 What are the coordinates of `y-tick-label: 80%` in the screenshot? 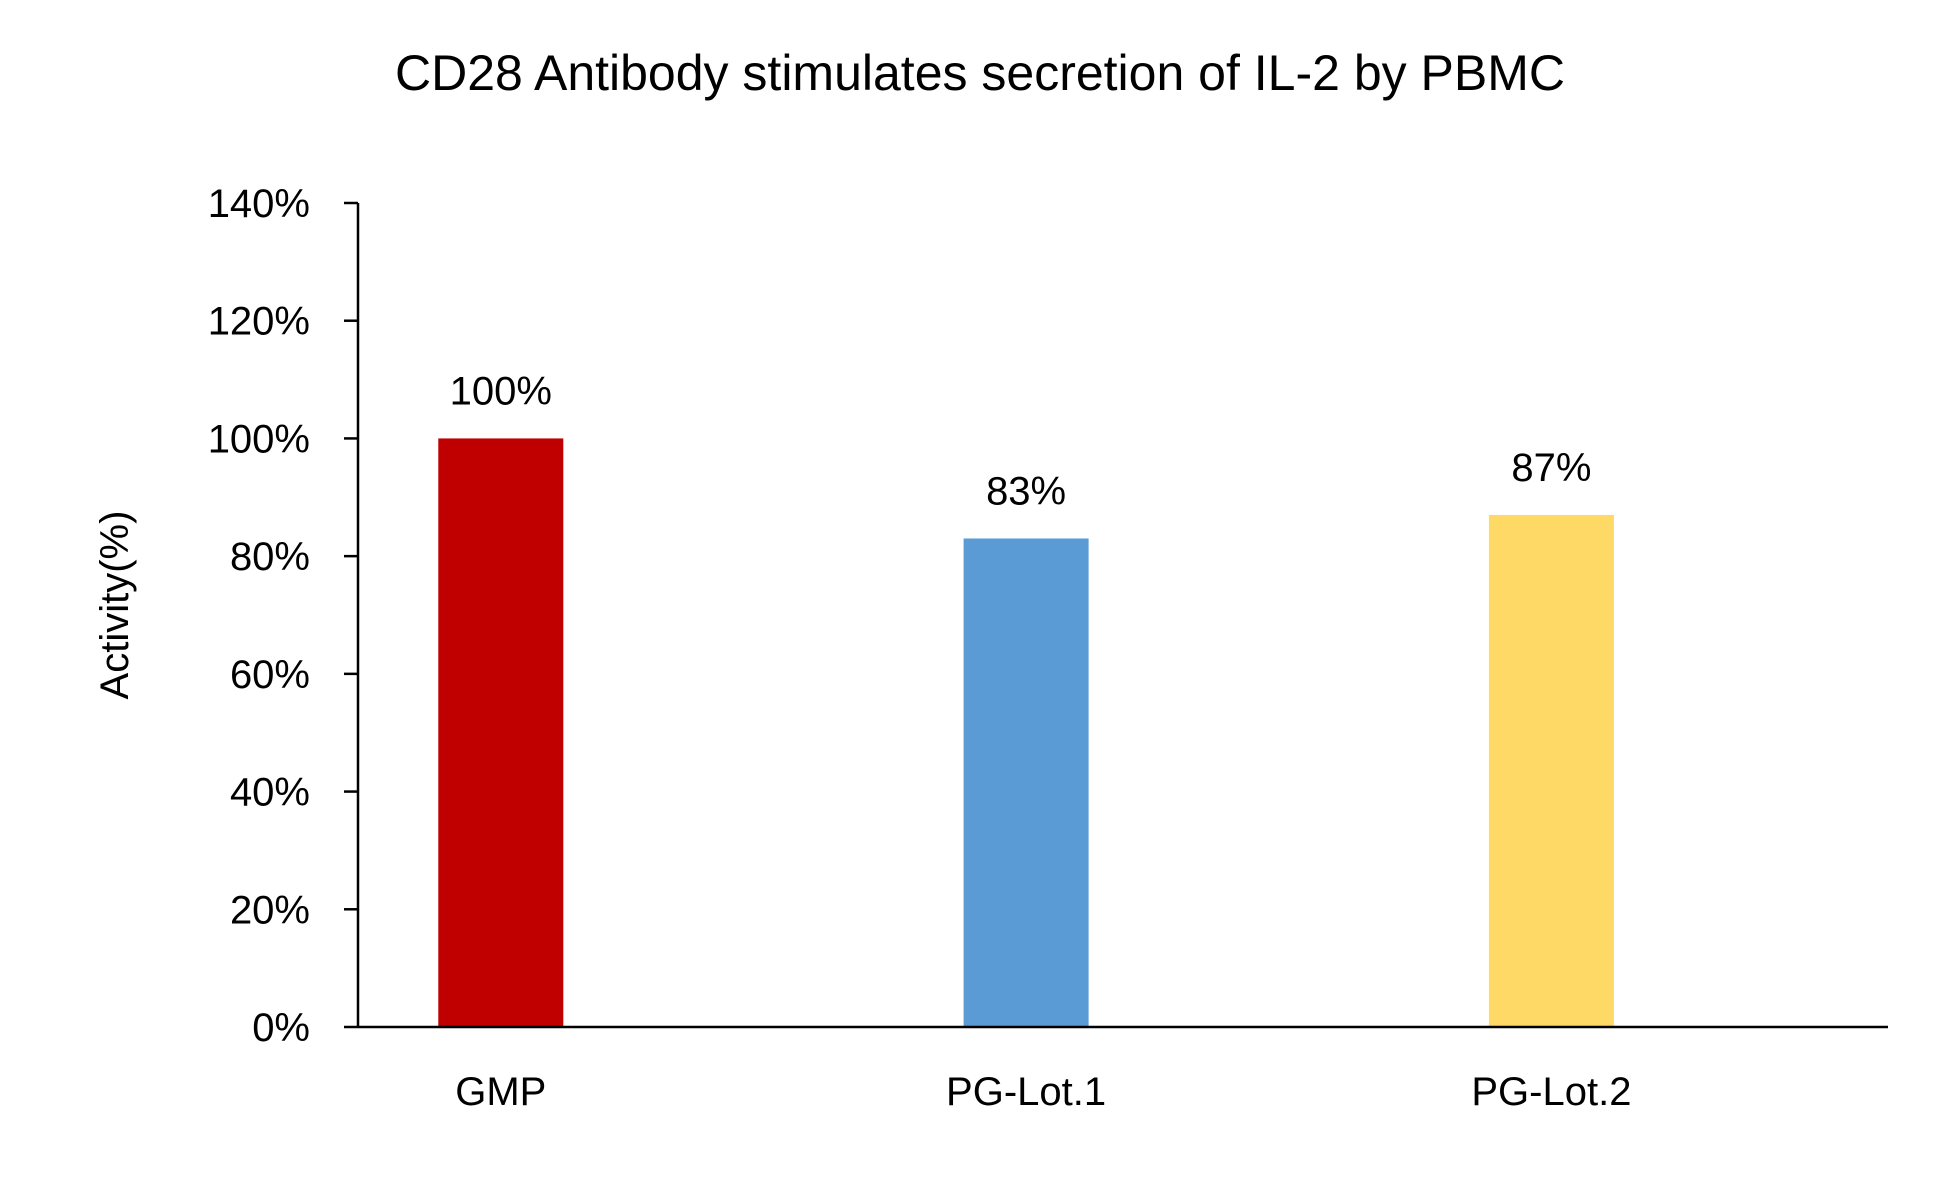 It's located at (270, 557).